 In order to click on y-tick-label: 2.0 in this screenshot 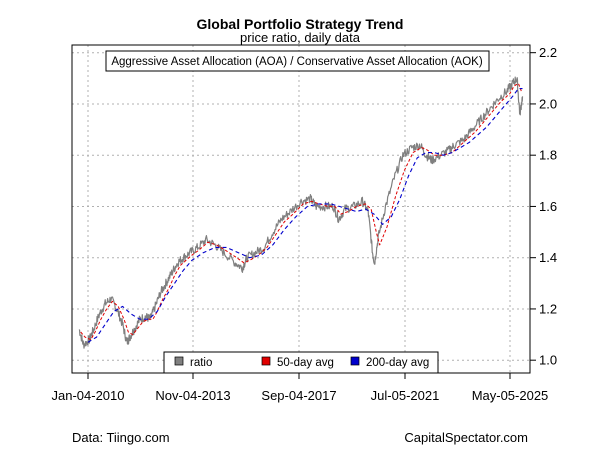, I will do `click(548, 103)`.